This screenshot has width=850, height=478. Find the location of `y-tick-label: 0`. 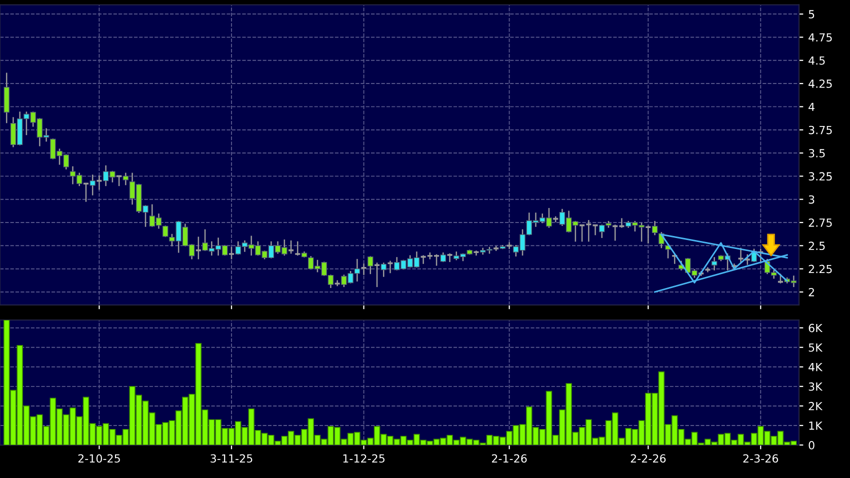

y-tick-label: 0 is located at coordinates (811, 445).